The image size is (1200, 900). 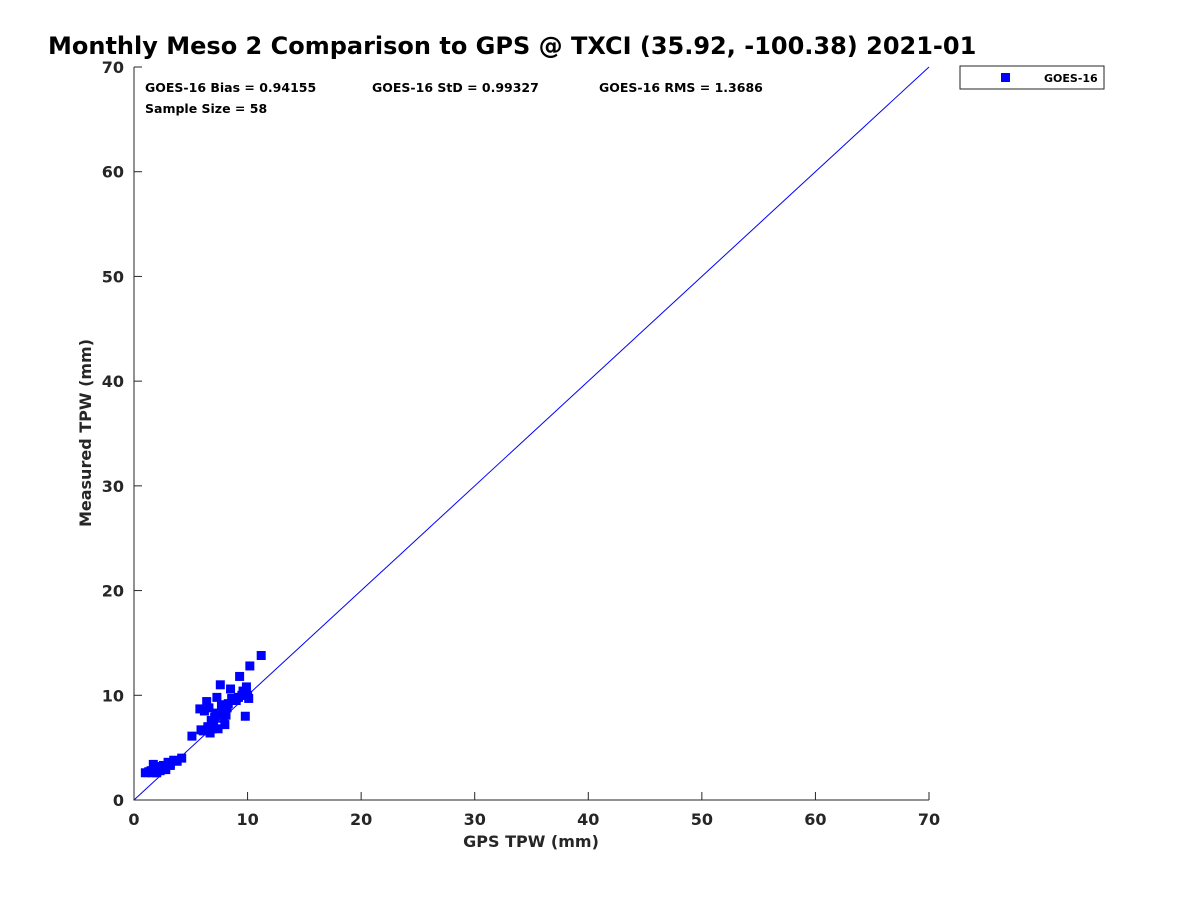 I want to click on y-axis-ticks: 0 10 20 30 40 50 60 70, so click(x=122, y=434).